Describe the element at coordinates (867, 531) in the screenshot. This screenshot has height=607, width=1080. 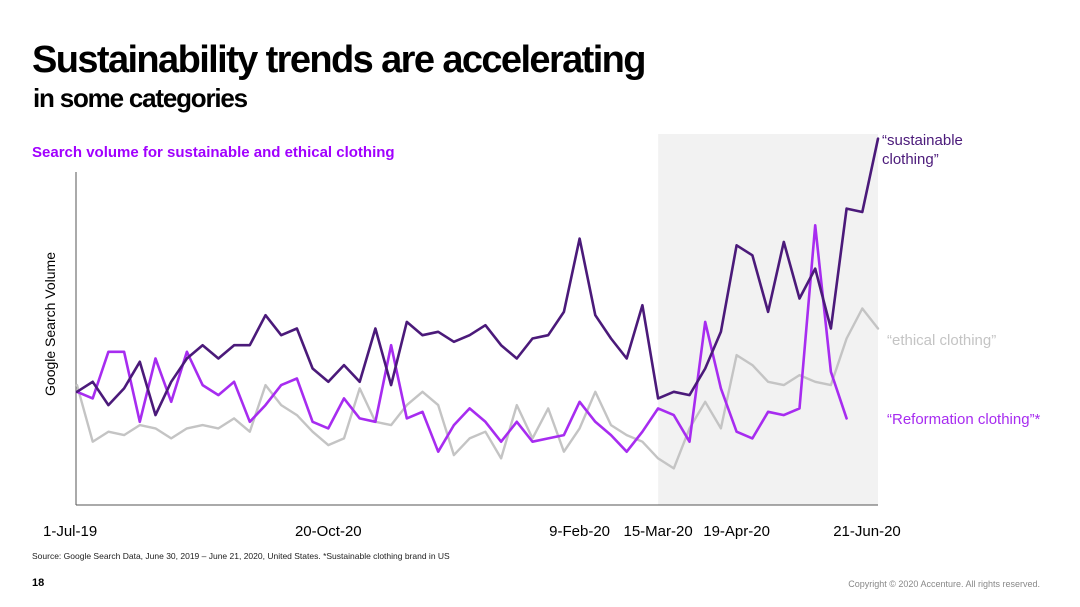
I see `x-tick-label: 21-Jun-20` at that location.